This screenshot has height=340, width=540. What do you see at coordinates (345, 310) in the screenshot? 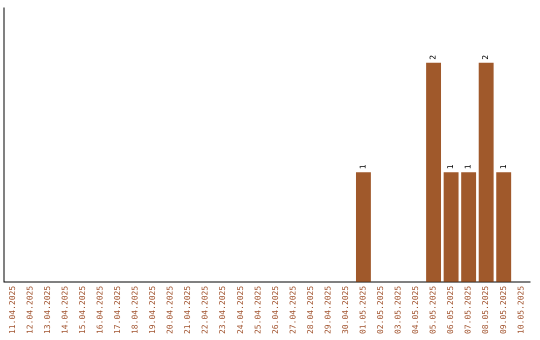
I see `x-tick-label: 30.04.2025` at bounding box center [345, 310].